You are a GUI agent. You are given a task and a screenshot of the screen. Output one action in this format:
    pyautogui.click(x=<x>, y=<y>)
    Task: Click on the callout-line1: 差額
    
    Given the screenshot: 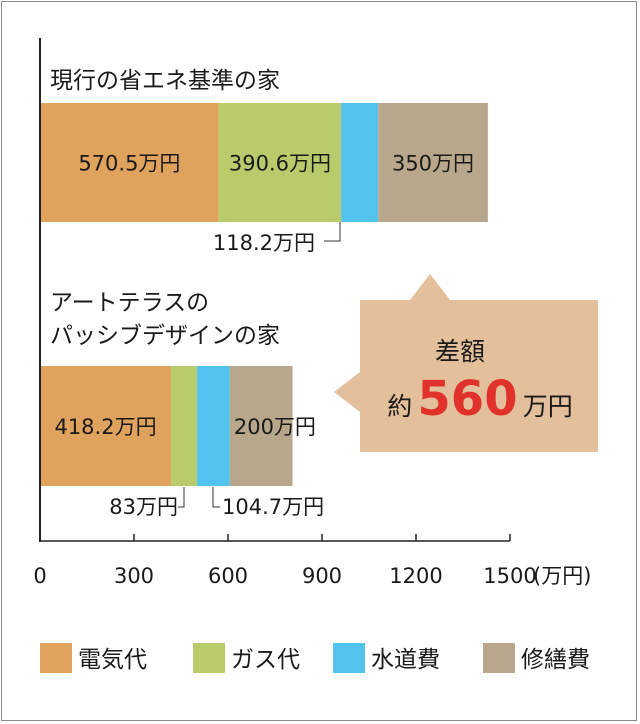 What is the action you would take?
    pyautogui.click(x=460, y=351)
    